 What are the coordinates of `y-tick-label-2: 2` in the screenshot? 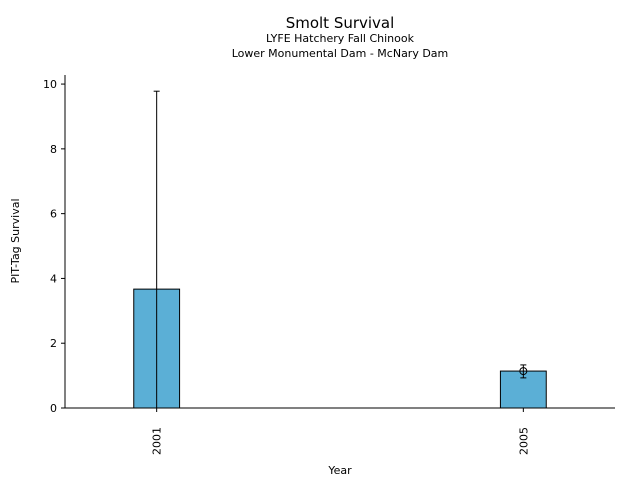 It's located at (53, 343).